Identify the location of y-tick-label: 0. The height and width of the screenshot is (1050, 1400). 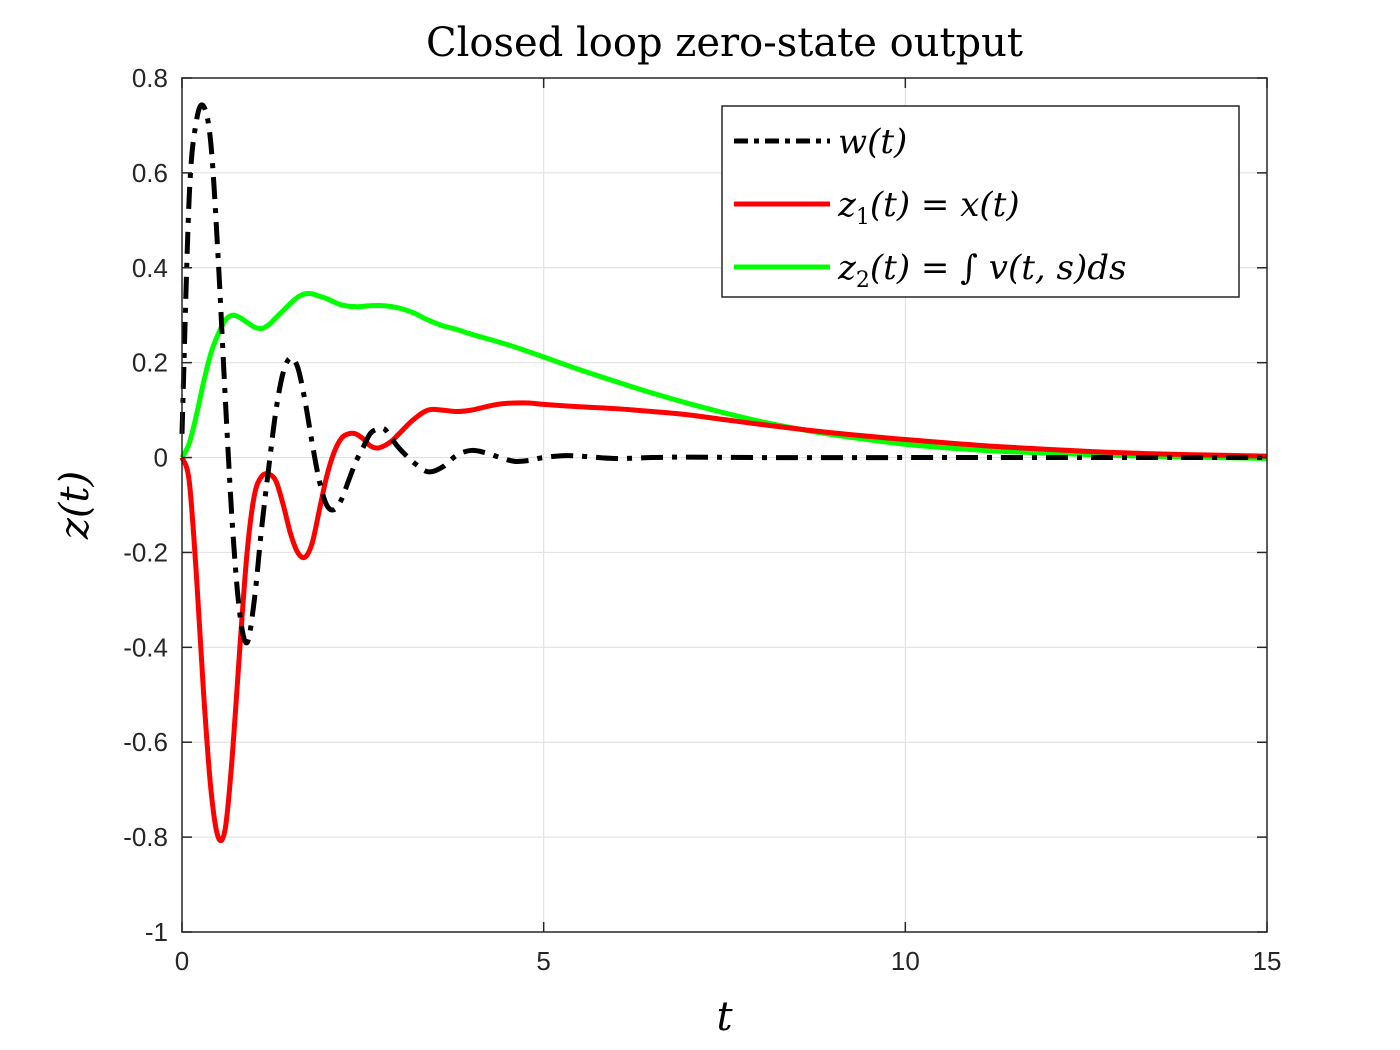
(161, 458).